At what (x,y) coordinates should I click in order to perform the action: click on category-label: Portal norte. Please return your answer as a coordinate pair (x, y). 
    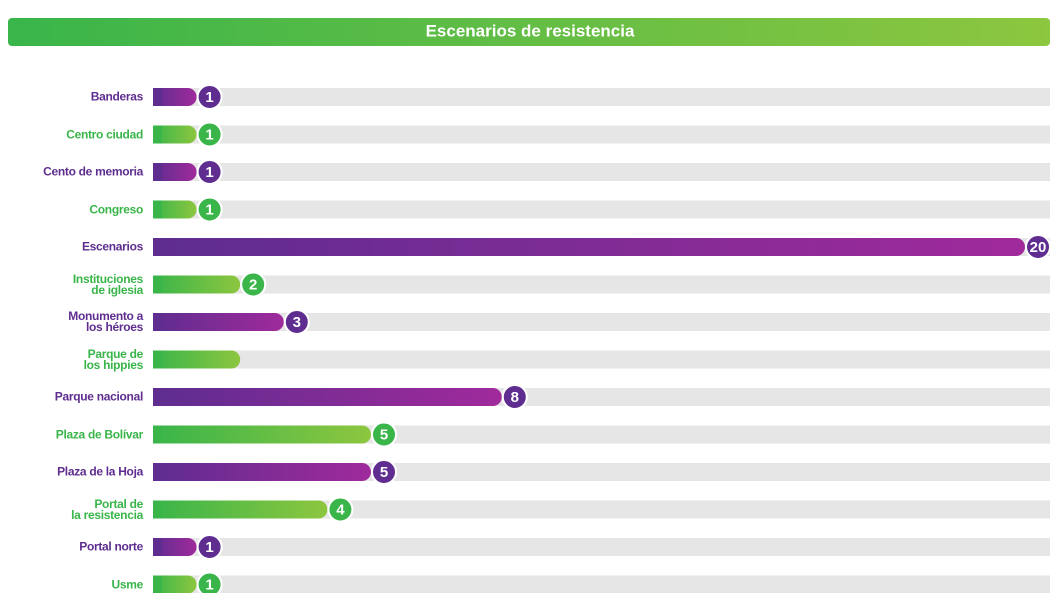
    Looking at the image, I should click on (111, 546).